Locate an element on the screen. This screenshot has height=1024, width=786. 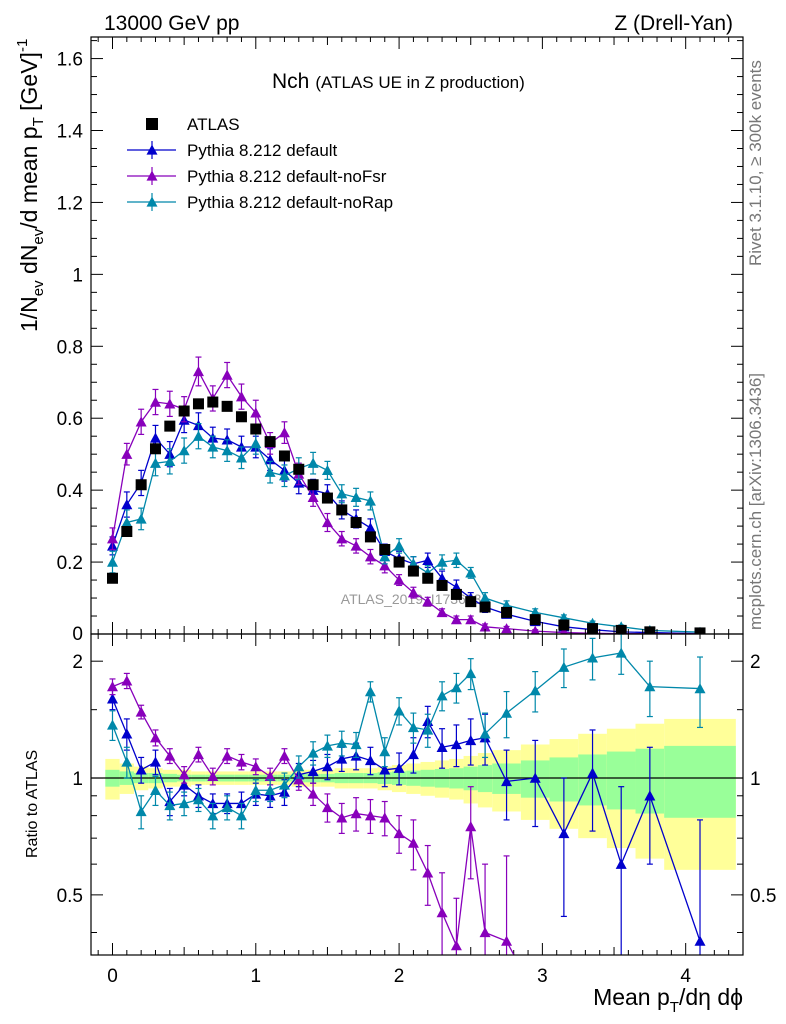
y-tick-label: 0.8 is located at coordinates (70, 347).